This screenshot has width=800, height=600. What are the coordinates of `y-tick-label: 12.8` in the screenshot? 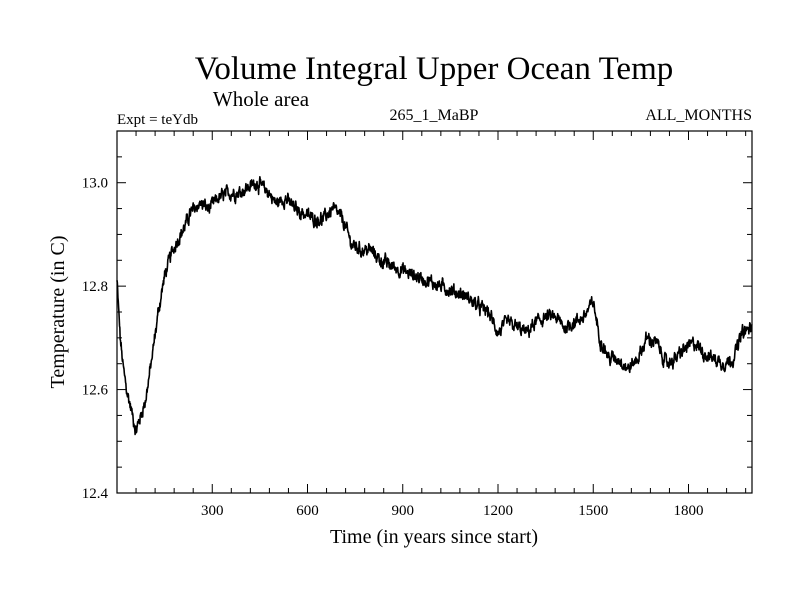 It's located at (95, 287).